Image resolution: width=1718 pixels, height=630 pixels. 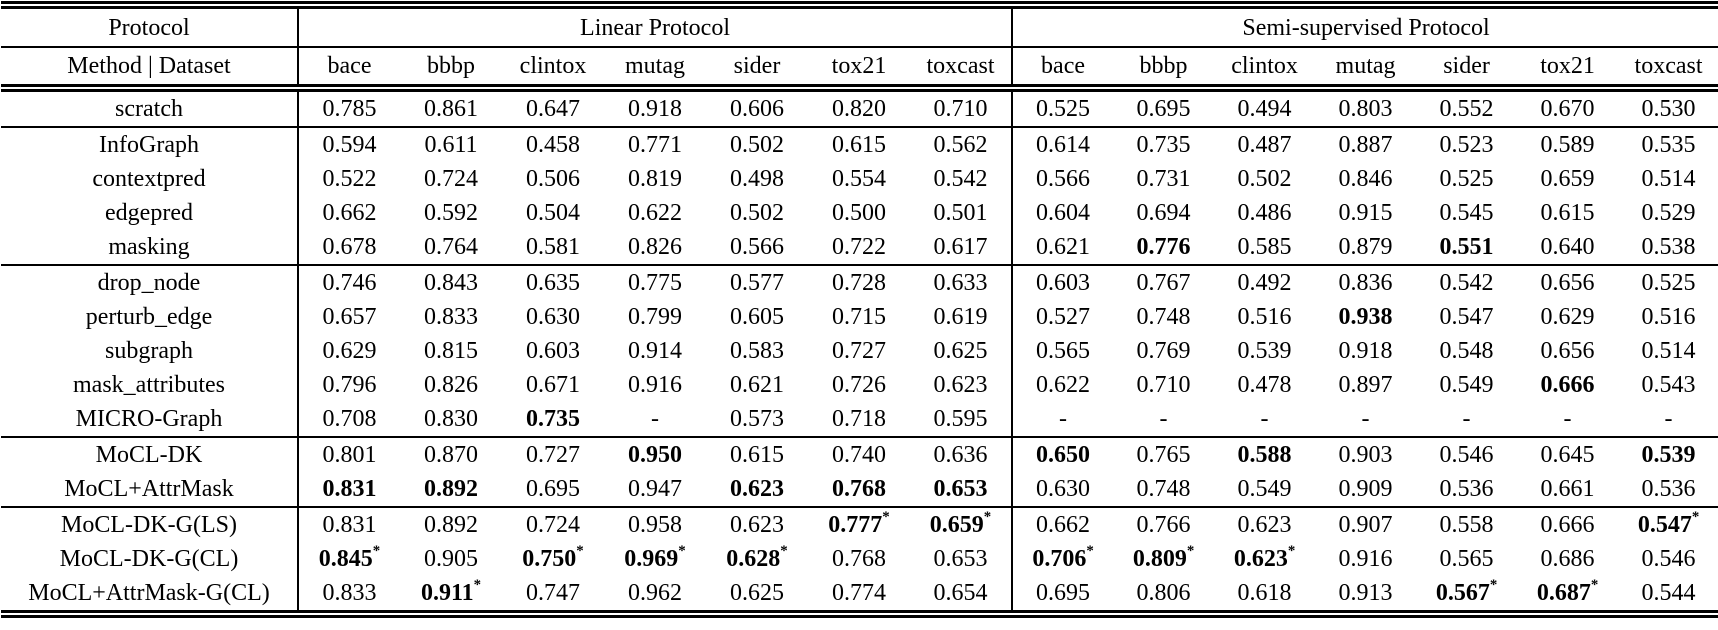 What do you see at coordinates (1264, 145) in the screenshot?
I see `result-value: 0.487` at bounding box center [1264, 145].